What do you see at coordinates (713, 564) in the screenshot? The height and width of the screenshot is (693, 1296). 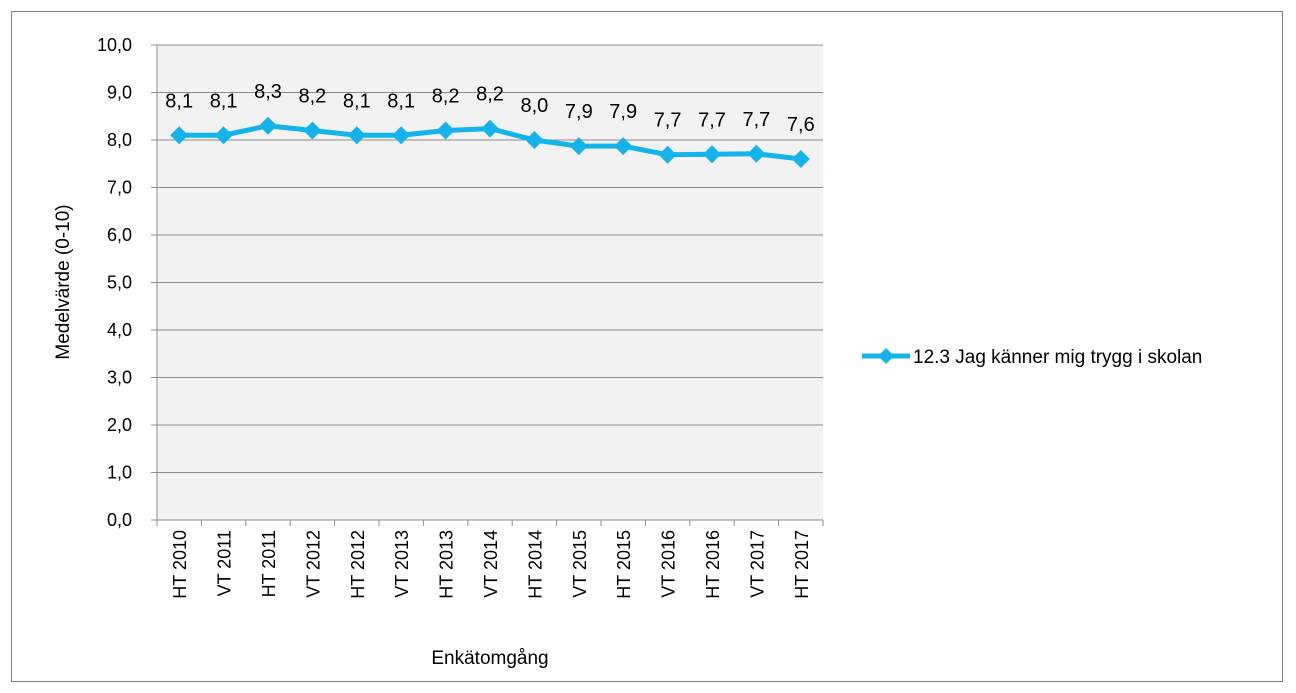 I see `x-tick-label: HT 2016` at bounding box center [713, 564].